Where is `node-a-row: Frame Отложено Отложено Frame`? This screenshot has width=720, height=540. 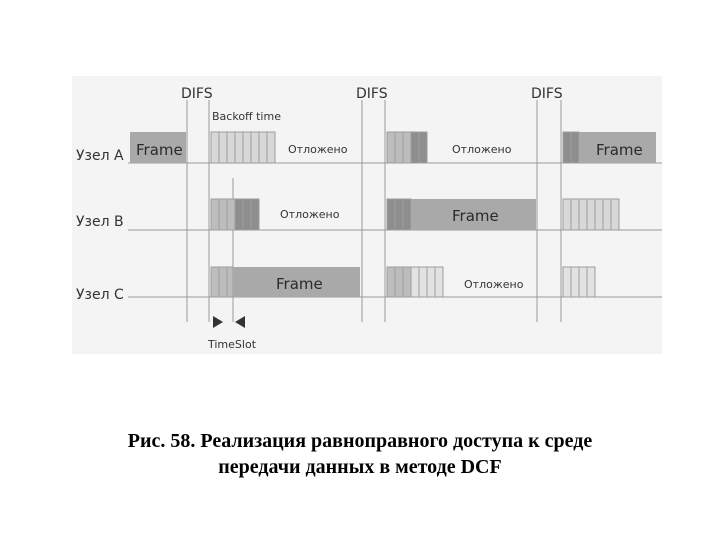
node-a-row: Frame Отложено Отложено Frame is located at coordinates (393, 147).